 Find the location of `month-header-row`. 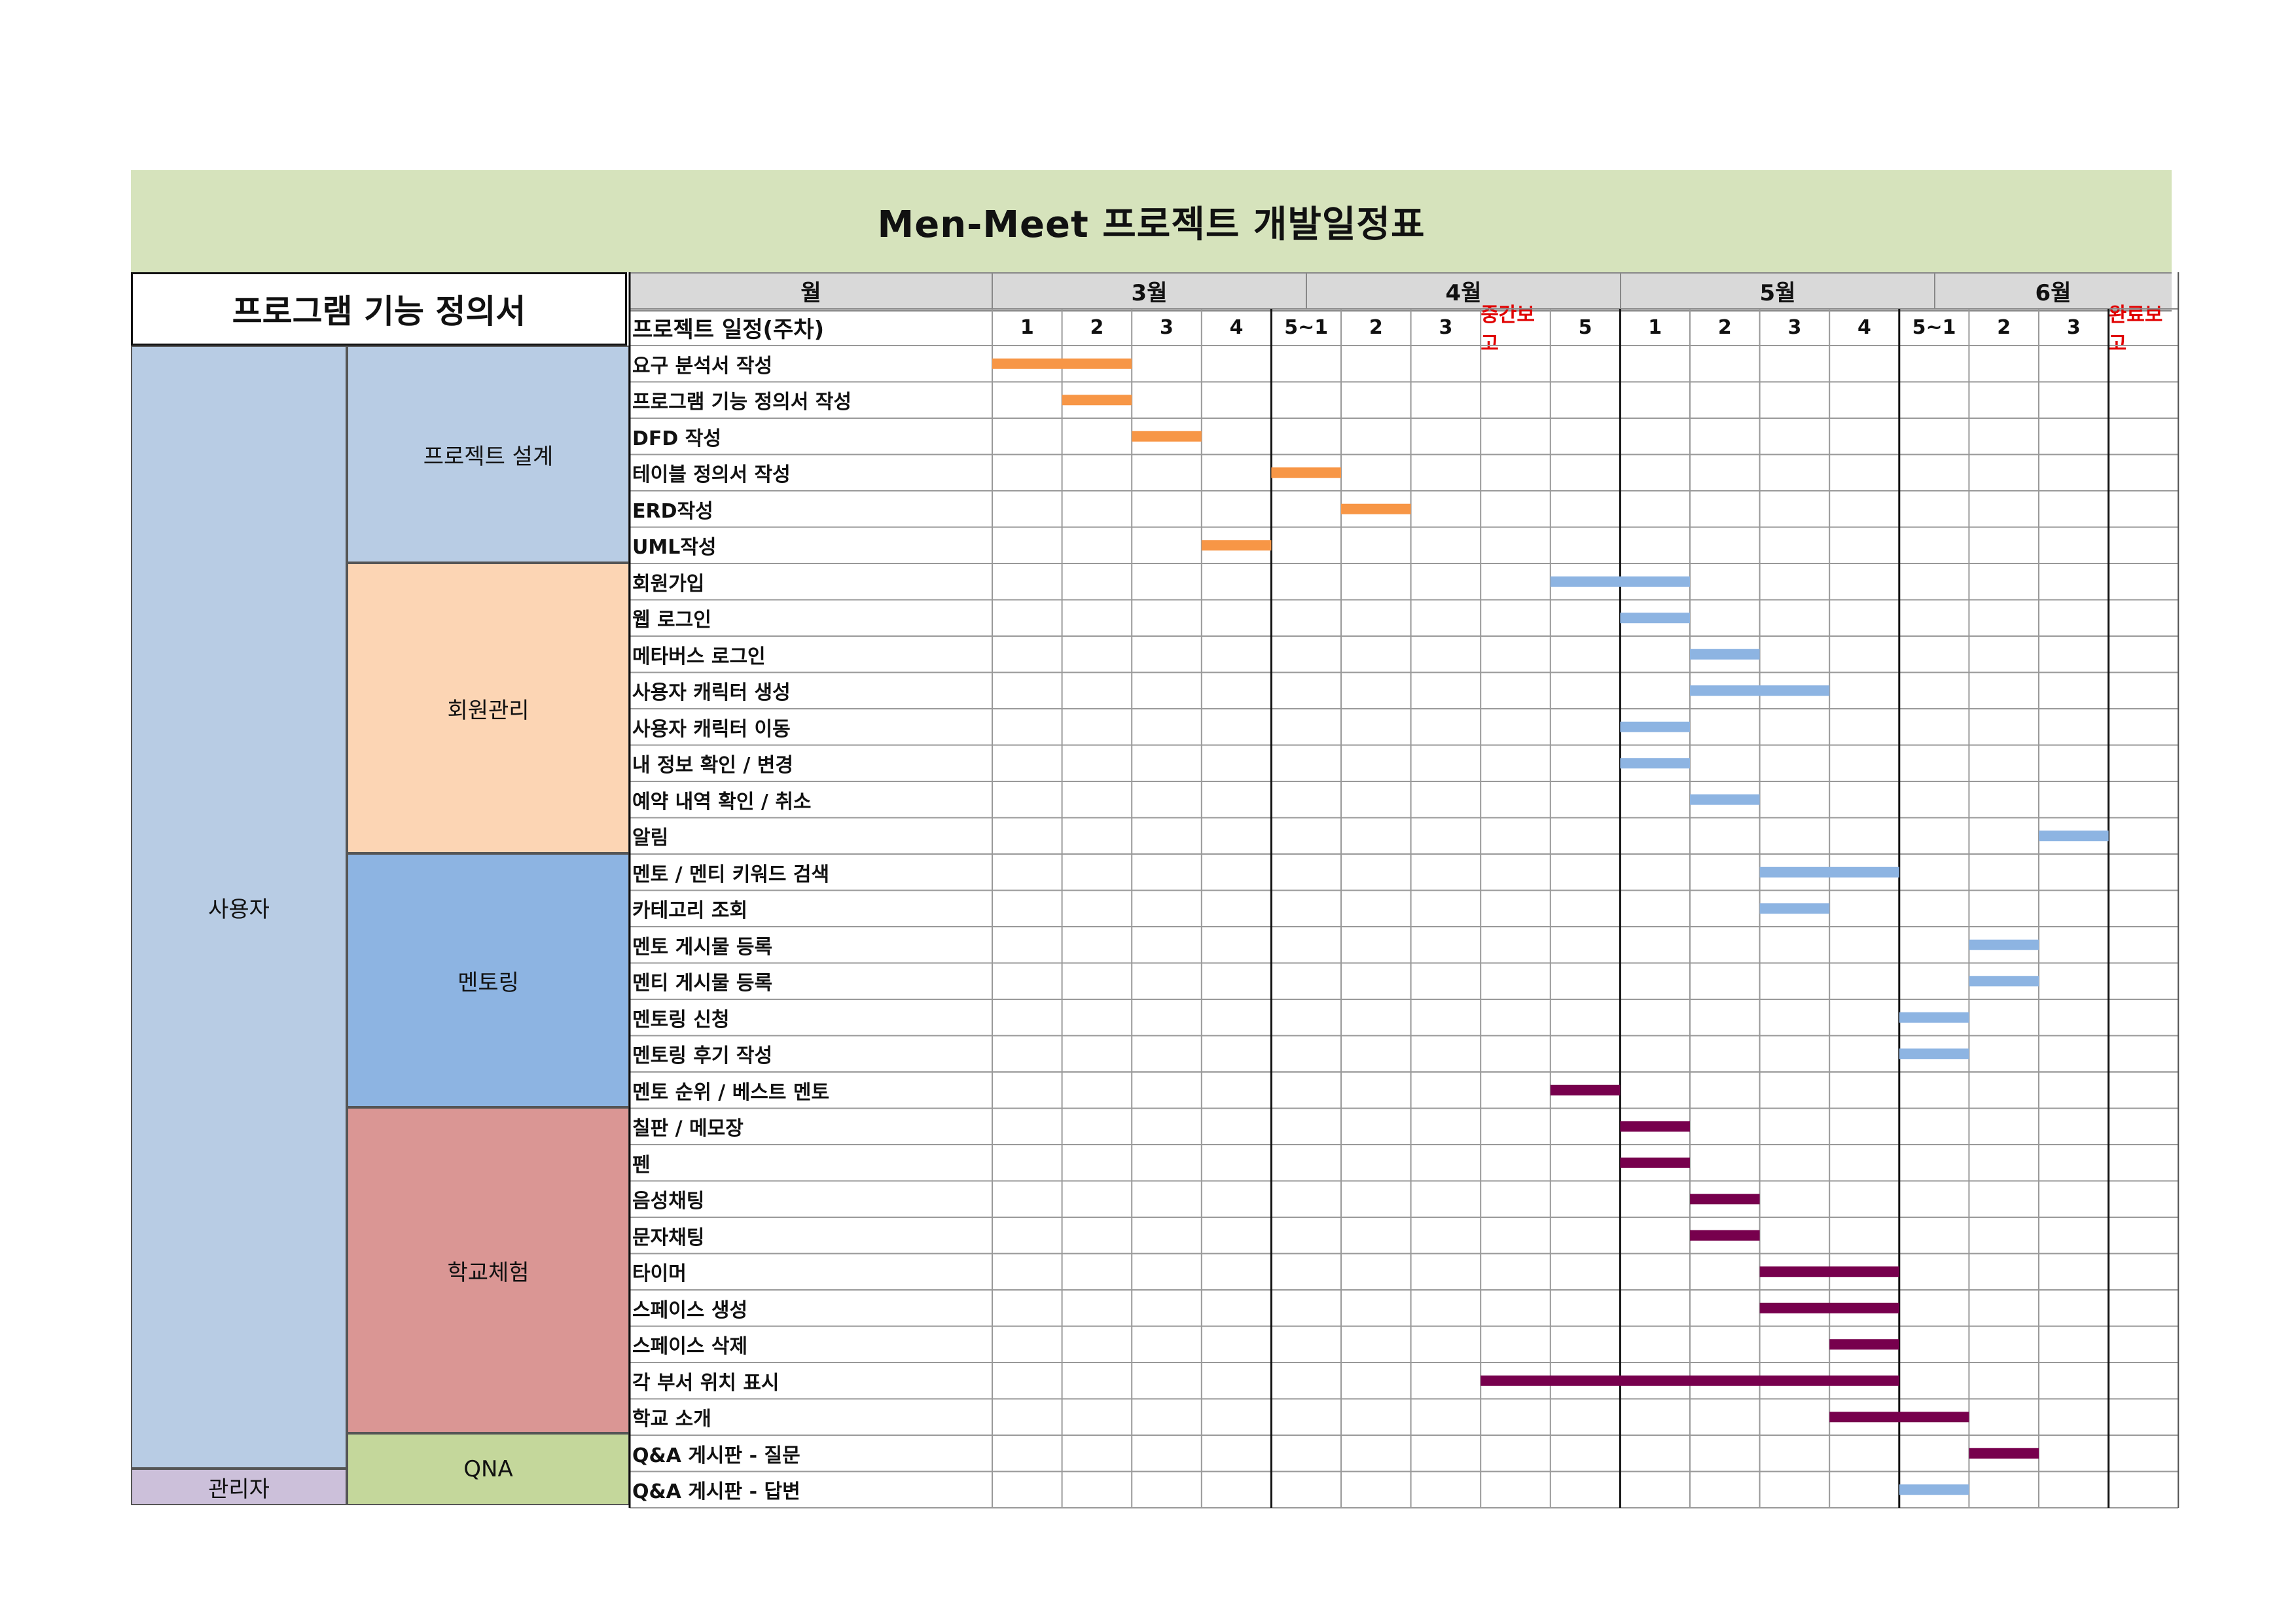

month-header-row is located at coordinates (1401, 292).